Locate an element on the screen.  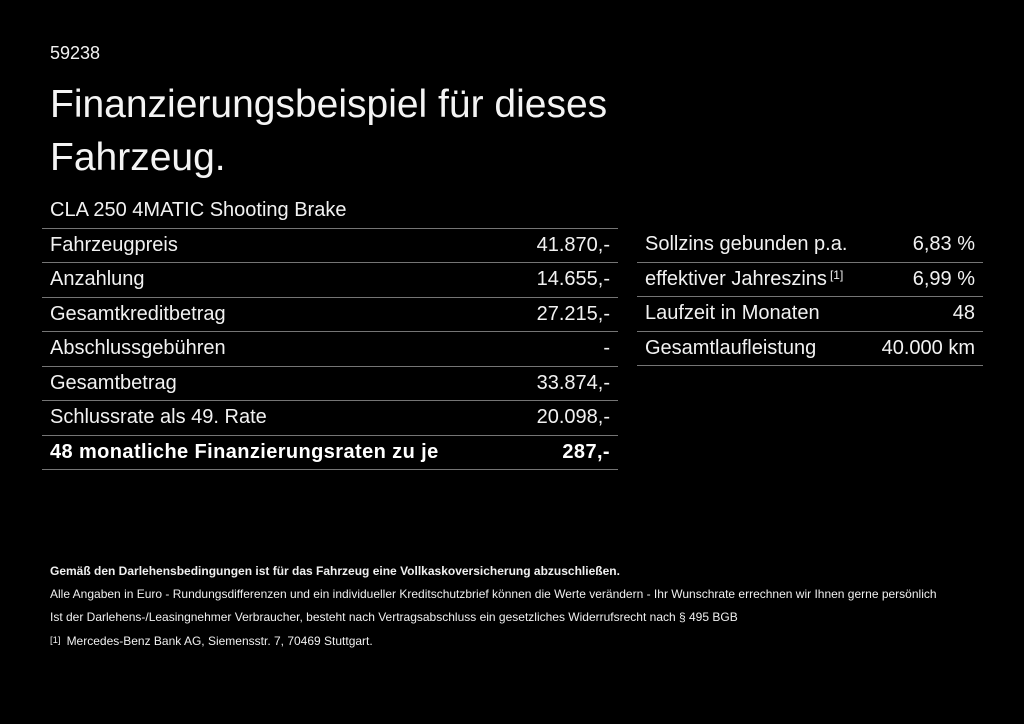
table-row-gesamtlaufleistung: Gesamtlaufleistung 40.000 km is located at coordinates (810, 349).